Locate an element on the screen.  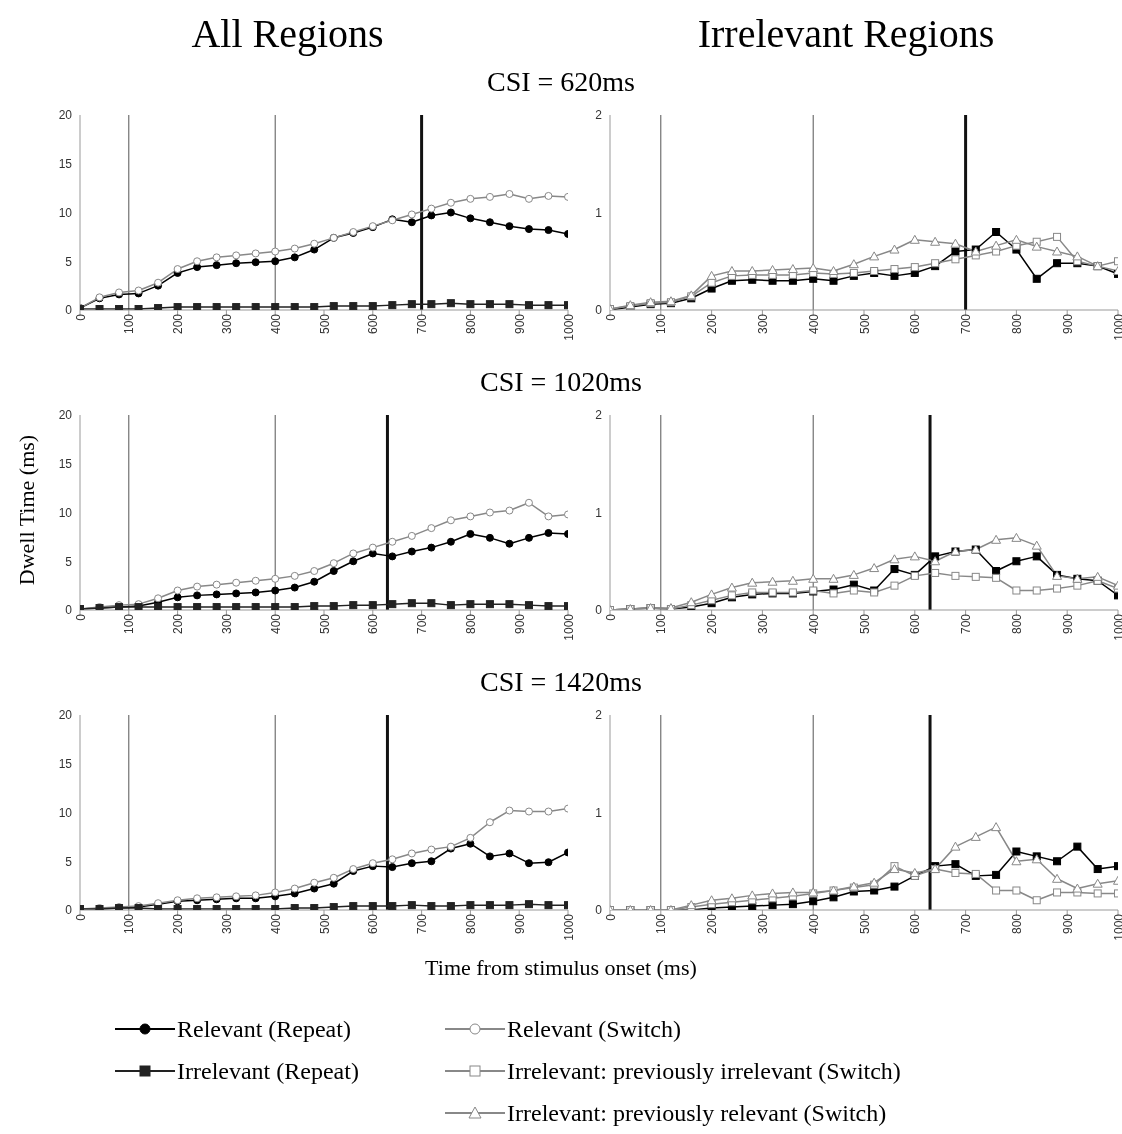
legend-label: Irrelevant: previously relevant (Switch) is located at coordinates (697, 1113).